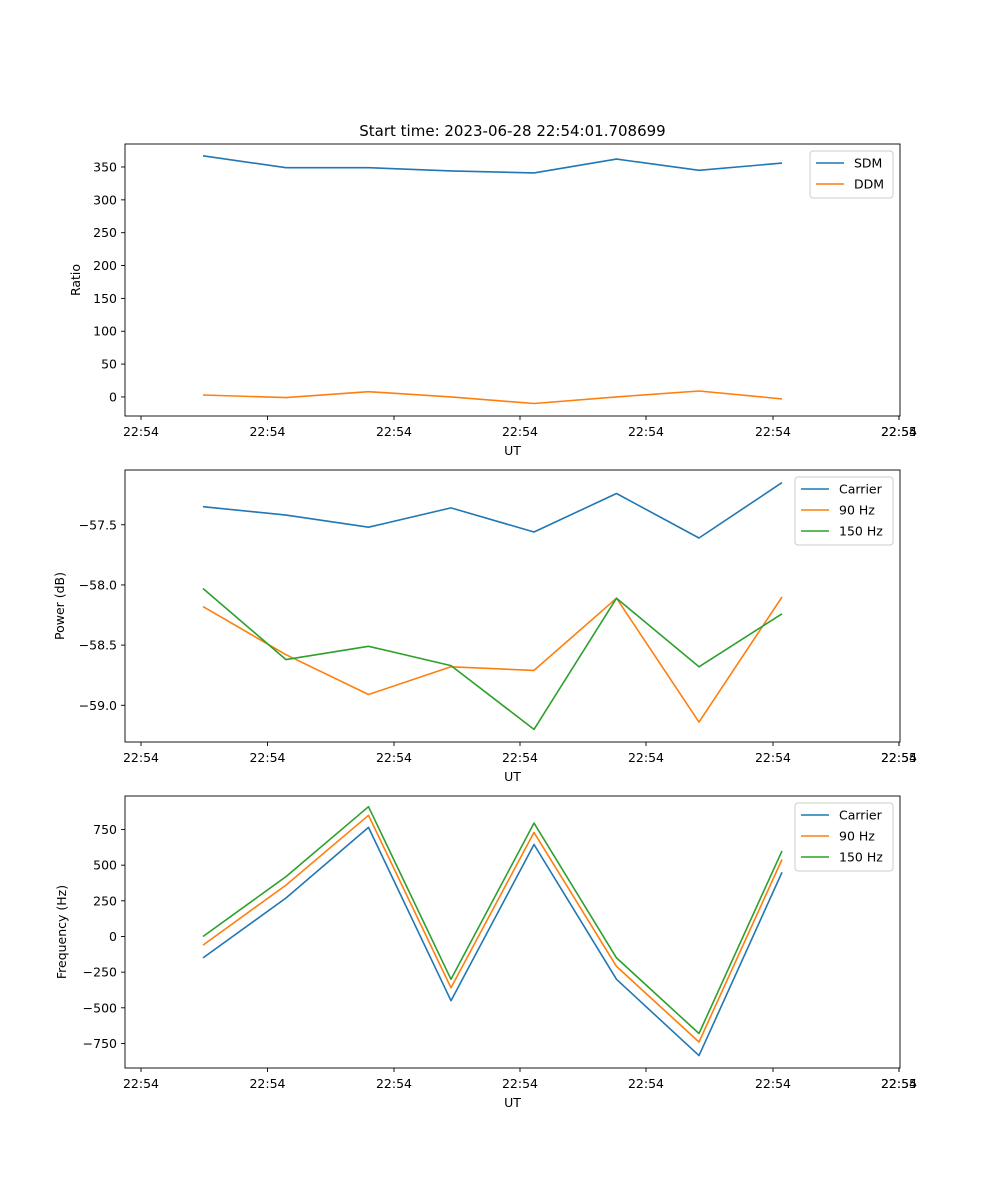 Image resolution: width=1000 pixels, height=1200 pixels. I want to click on y-axis-label: Ratio, so click(75, 280).